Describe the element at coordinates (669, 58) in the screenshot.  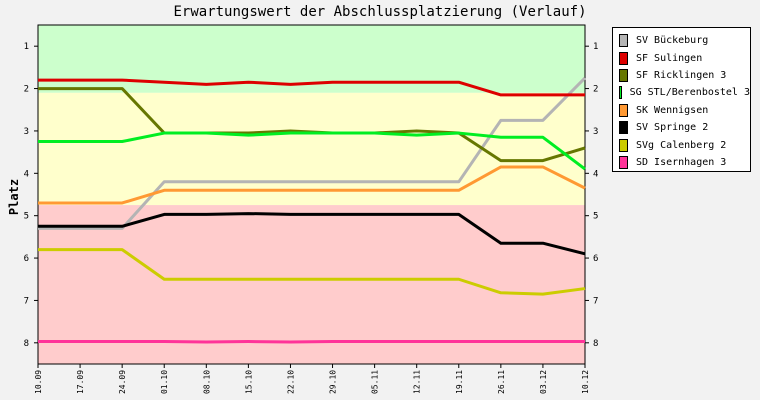
I see `legend-label-1: SF Sulingen` at that location.